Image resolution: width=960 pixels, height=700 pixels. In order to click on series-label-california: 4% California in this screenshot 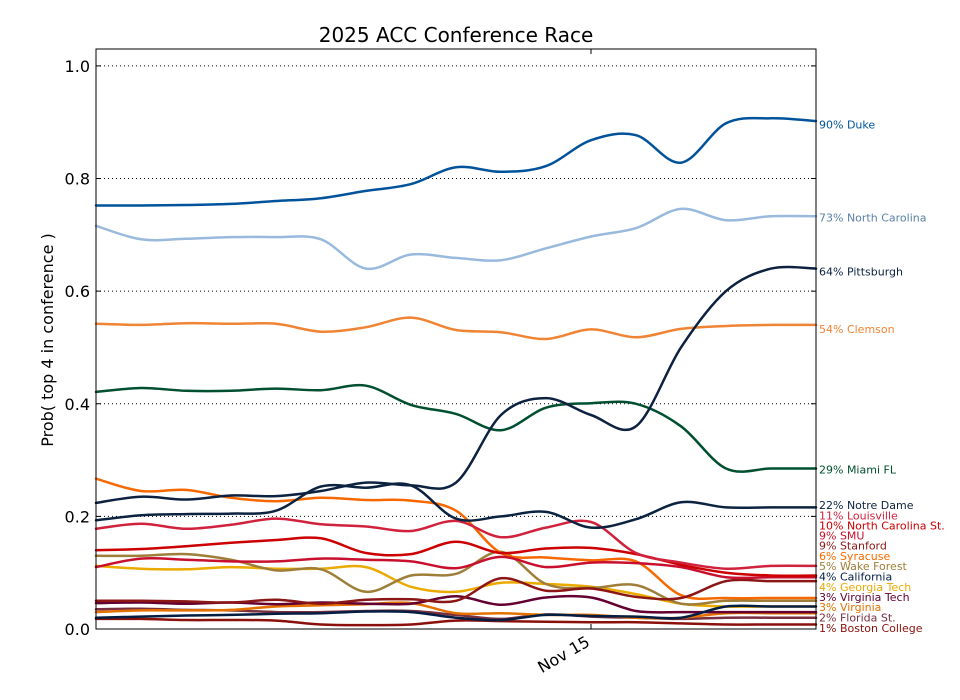, I will do `click(855, 577)`.